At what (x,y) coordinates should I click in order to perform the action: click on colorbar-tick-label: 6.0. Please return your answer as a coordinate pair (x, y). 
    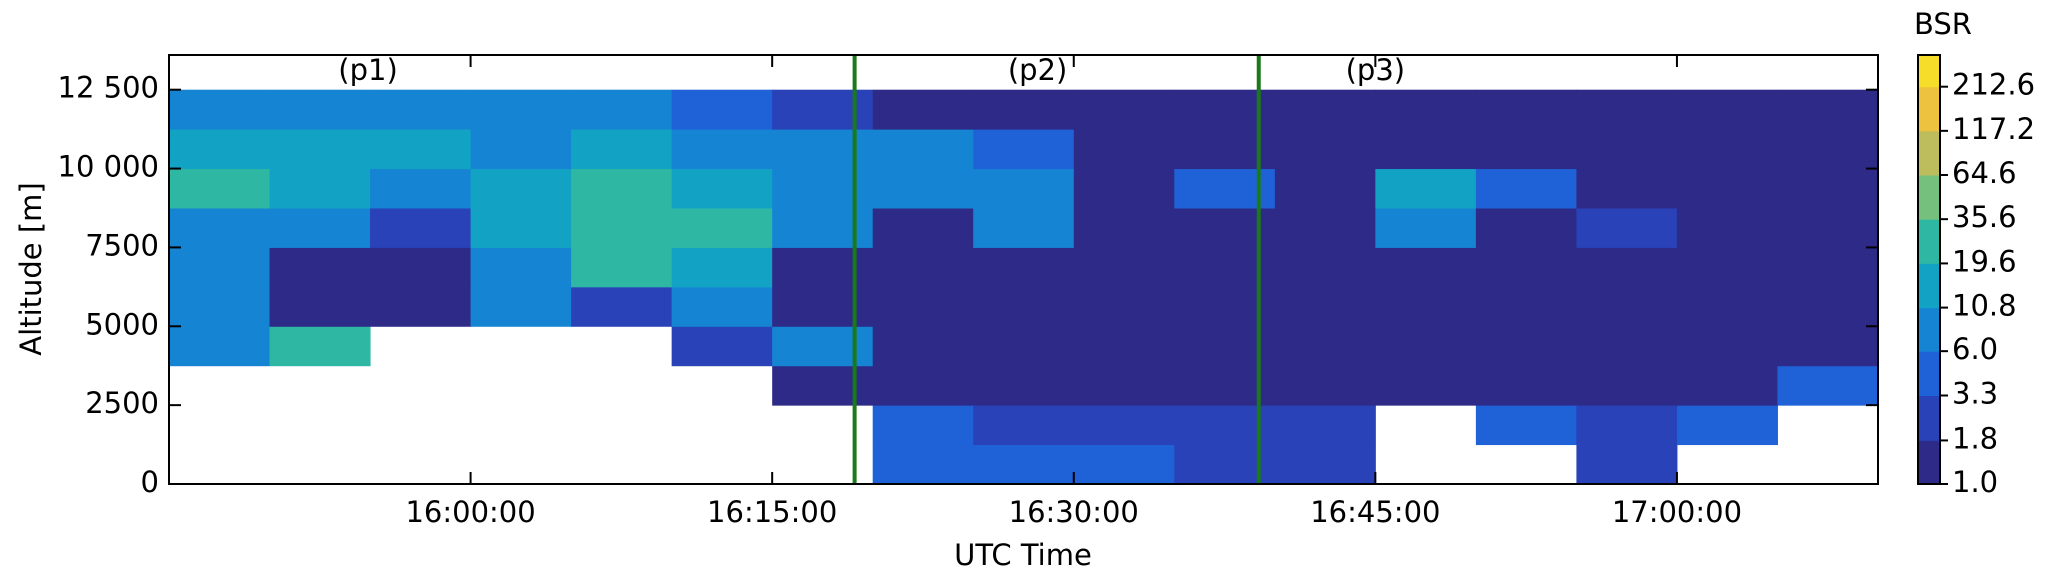
    Looking at the image, I should click on (1975, 349).